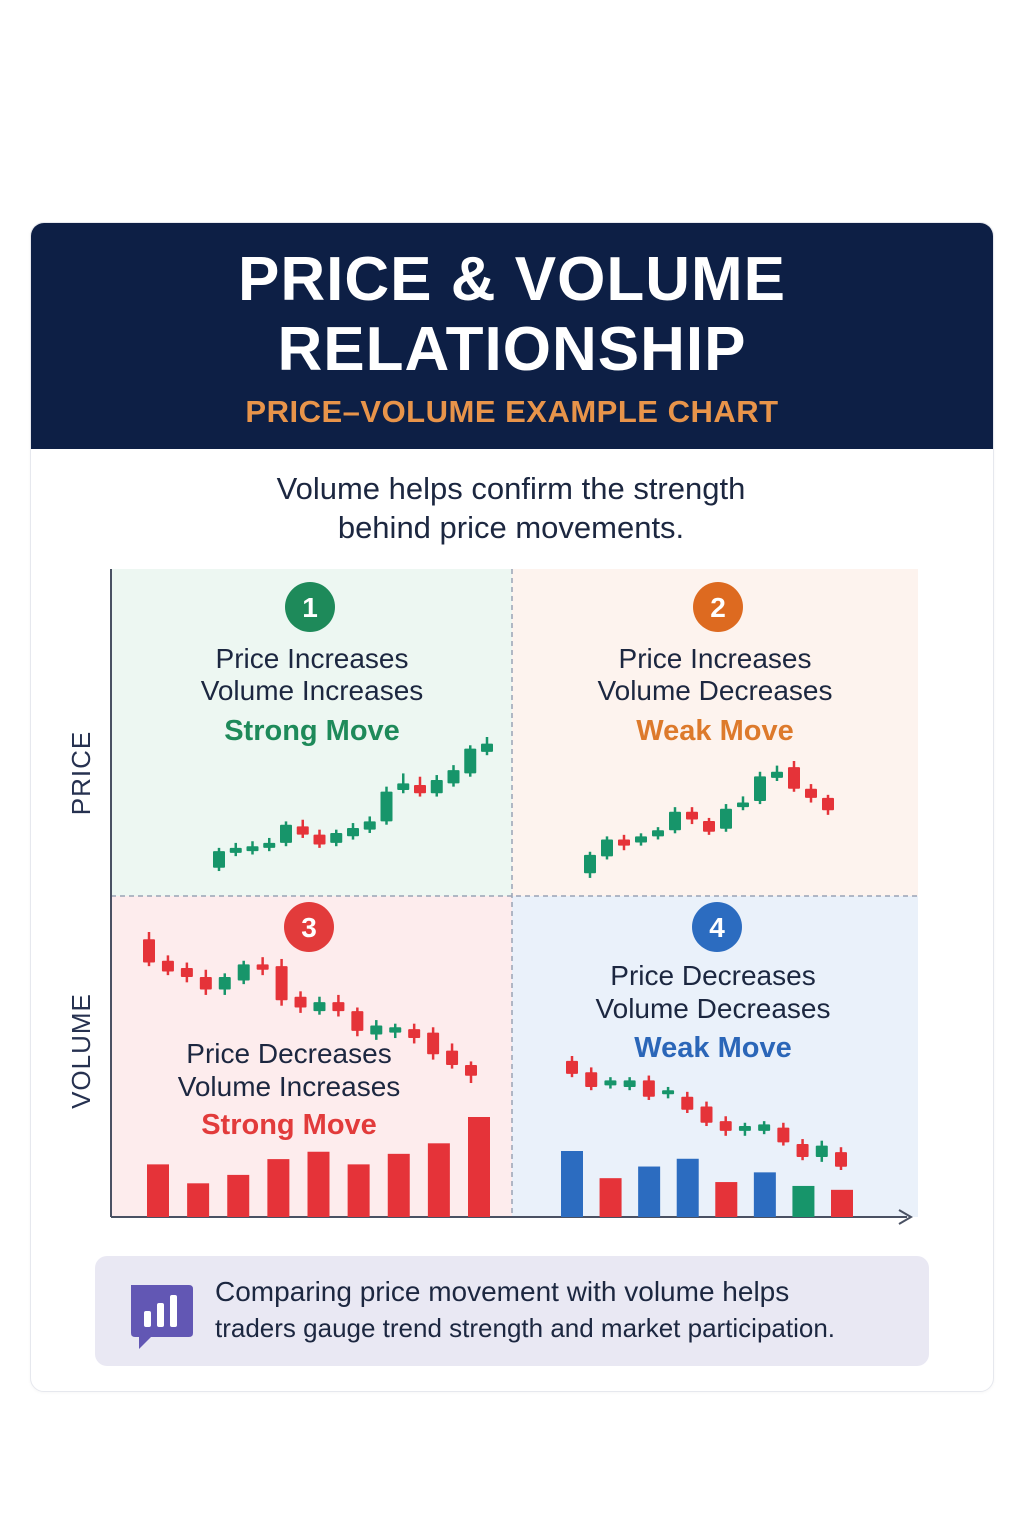  Describe the element at coordinates (512, 411) in the screenshot. I see `subtitle: PRICE–VOLUME EXAMPLE CHART` at that location.